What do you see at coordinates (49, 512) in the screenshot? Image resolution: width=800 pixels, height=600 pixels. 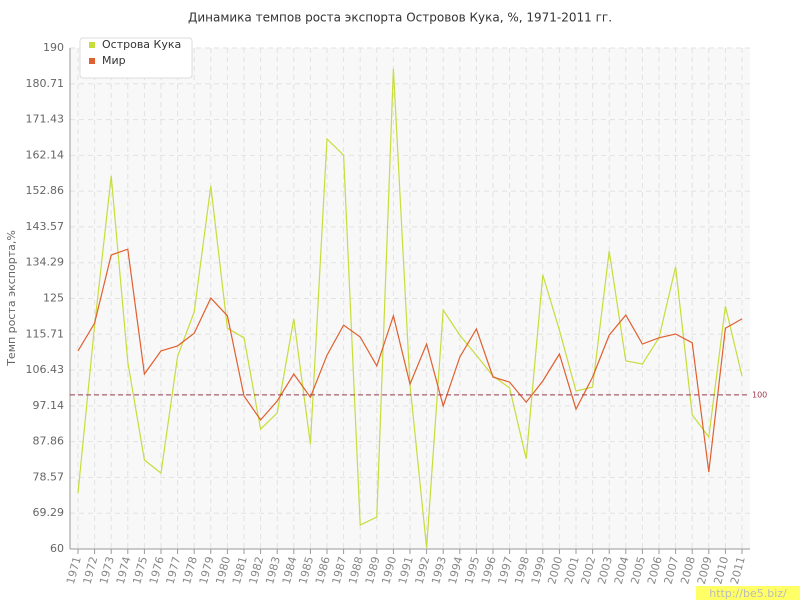 I see `y-tick-label: 69.29` at bounding box center [49, 512].